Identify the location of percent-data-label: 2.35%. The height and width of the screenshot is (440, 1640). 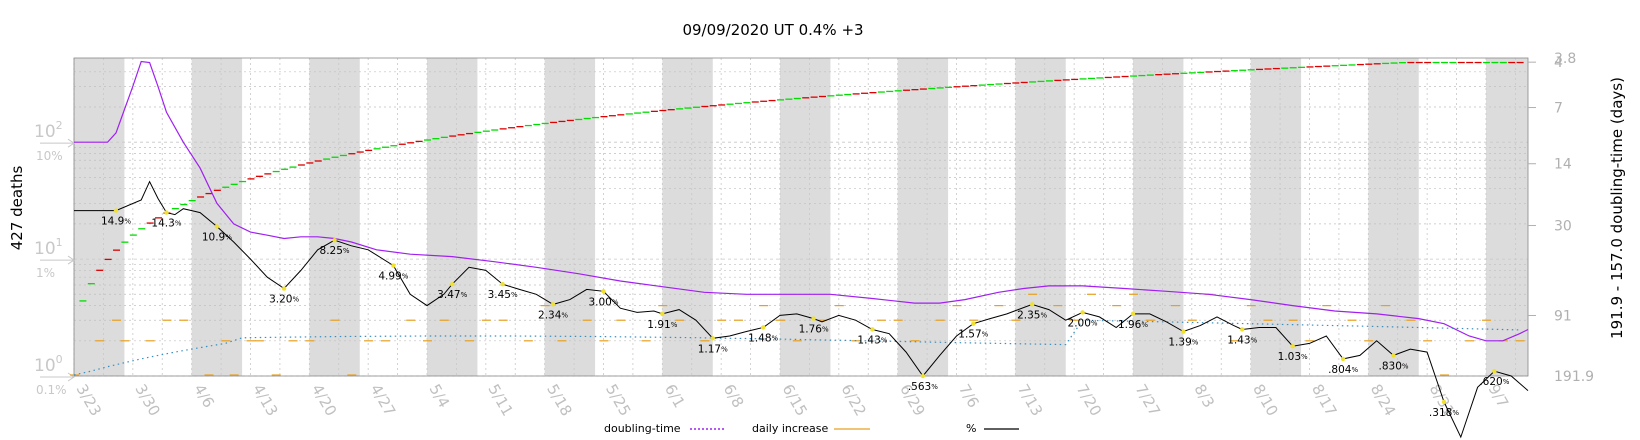
(1032, 315).